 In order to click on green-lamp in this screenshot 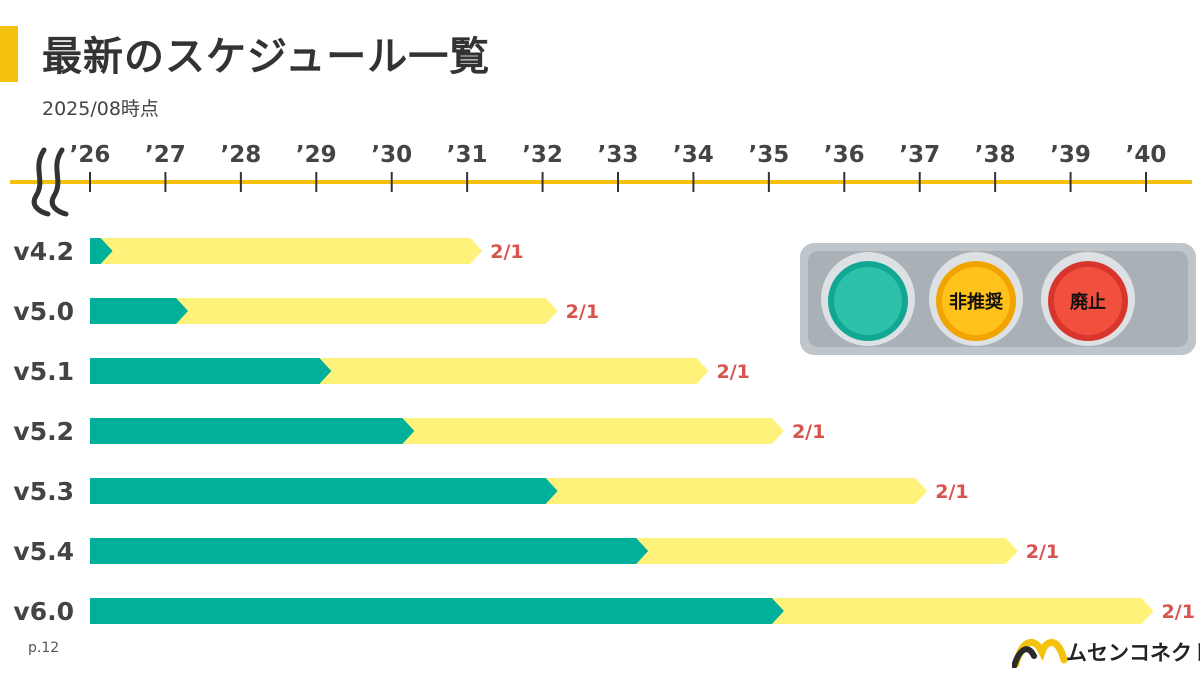, I will do `click(868, 299)`.